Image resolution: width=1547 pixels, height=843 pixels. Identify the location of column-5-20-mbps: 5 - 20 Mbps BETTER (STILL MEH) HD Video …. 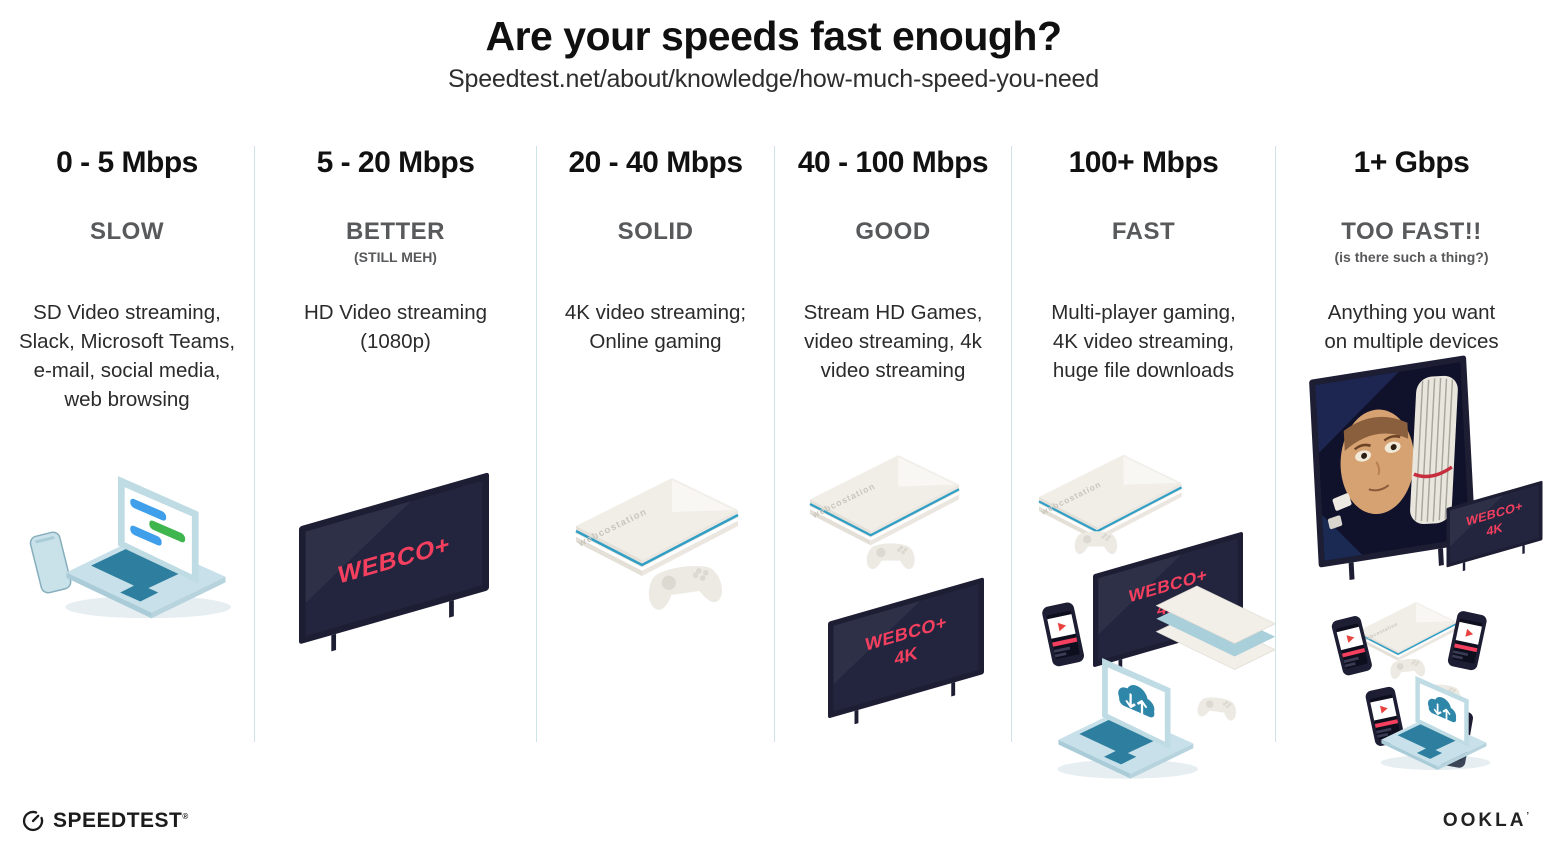
(396, 444).